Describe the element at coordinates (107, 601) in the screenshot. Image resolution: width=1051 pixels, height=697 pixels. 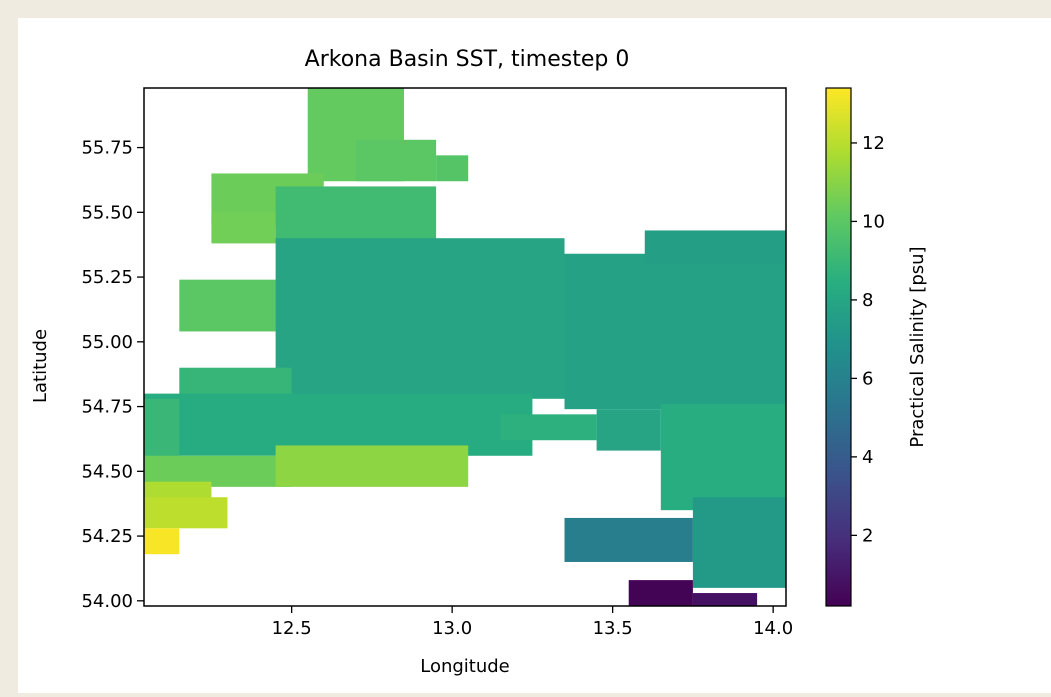
I see `y-tick-label: 54.00` at that location.